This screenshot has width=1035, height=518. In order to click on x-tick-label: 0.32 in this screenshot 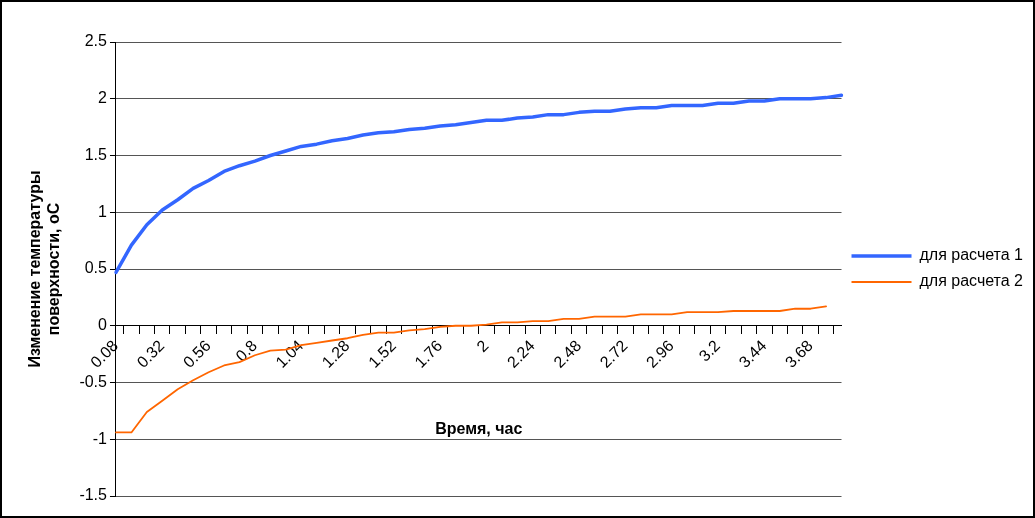, I will do `click(150, 353)`.